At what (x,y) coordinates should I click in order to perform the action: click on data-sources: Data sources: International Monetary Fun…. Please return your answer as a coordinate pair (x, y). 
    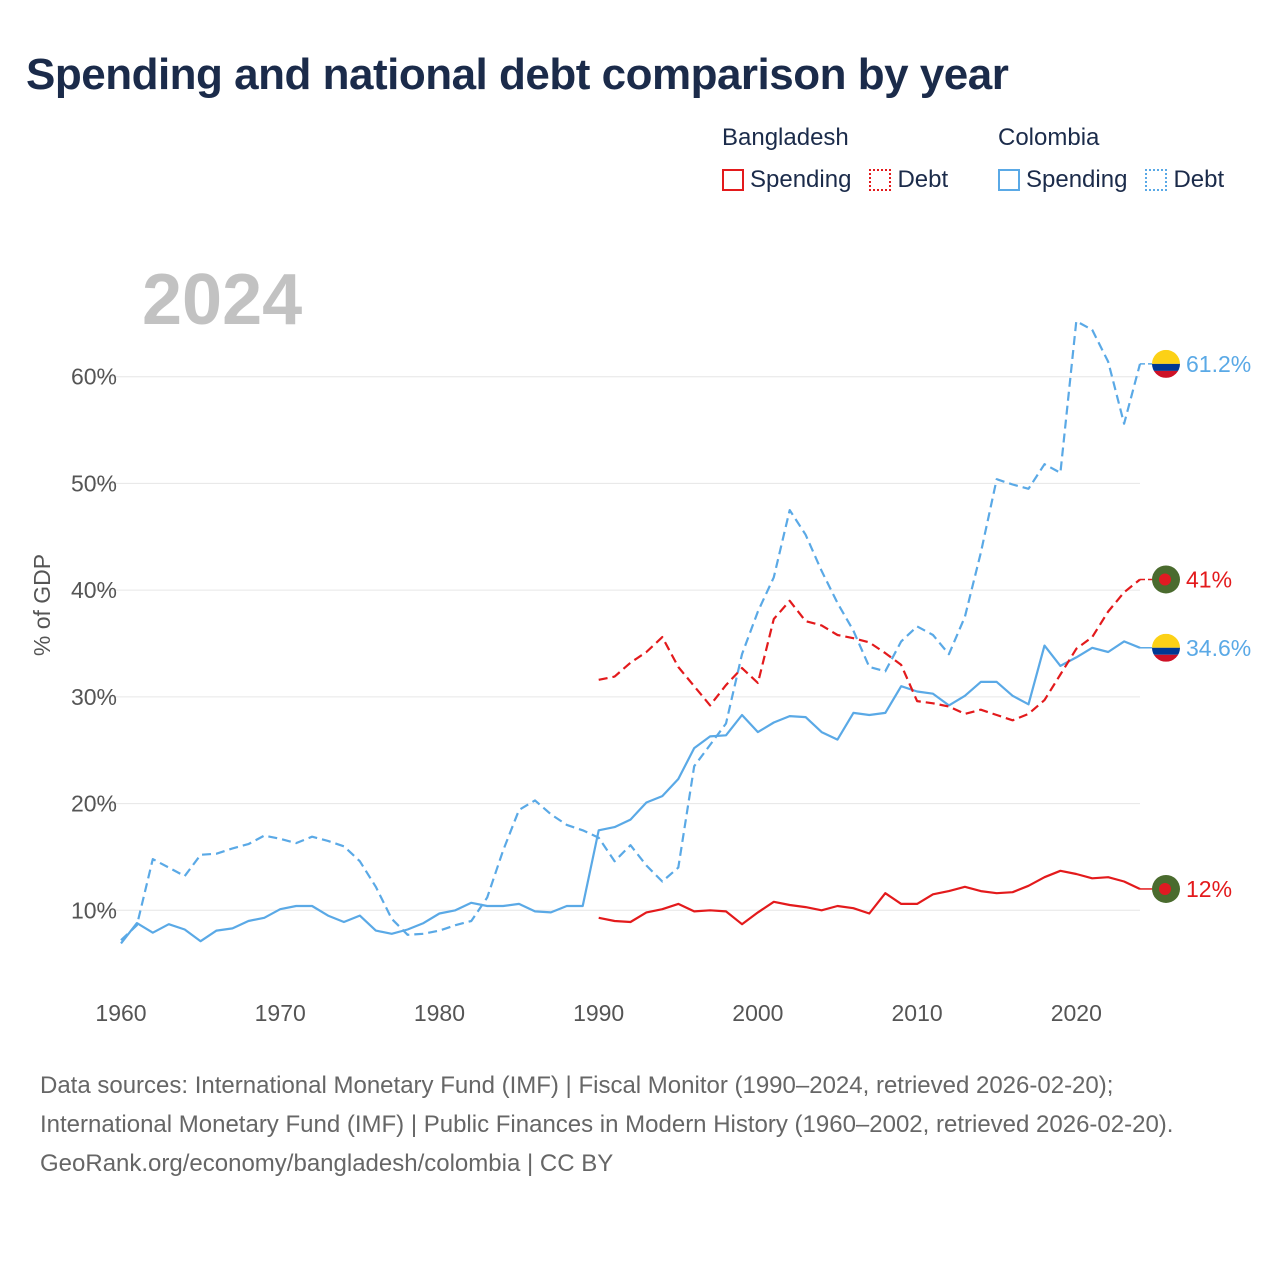
    Looking at the image, I should click on (607, 1105).